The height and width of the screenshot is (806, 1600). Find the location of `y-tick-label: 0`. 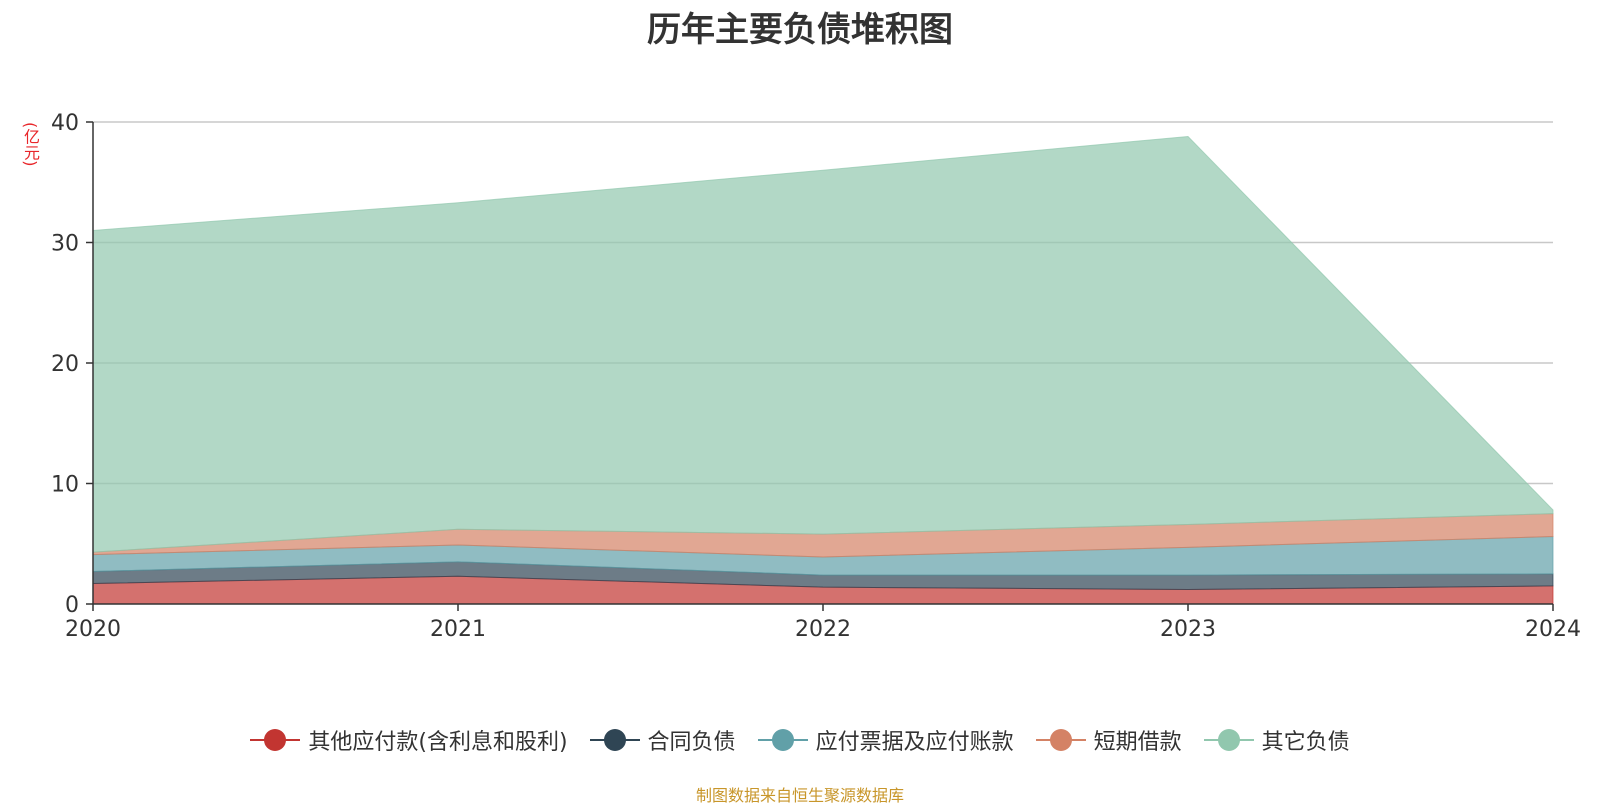

y-tick-label: 0 is located at coordinates (72, 605).